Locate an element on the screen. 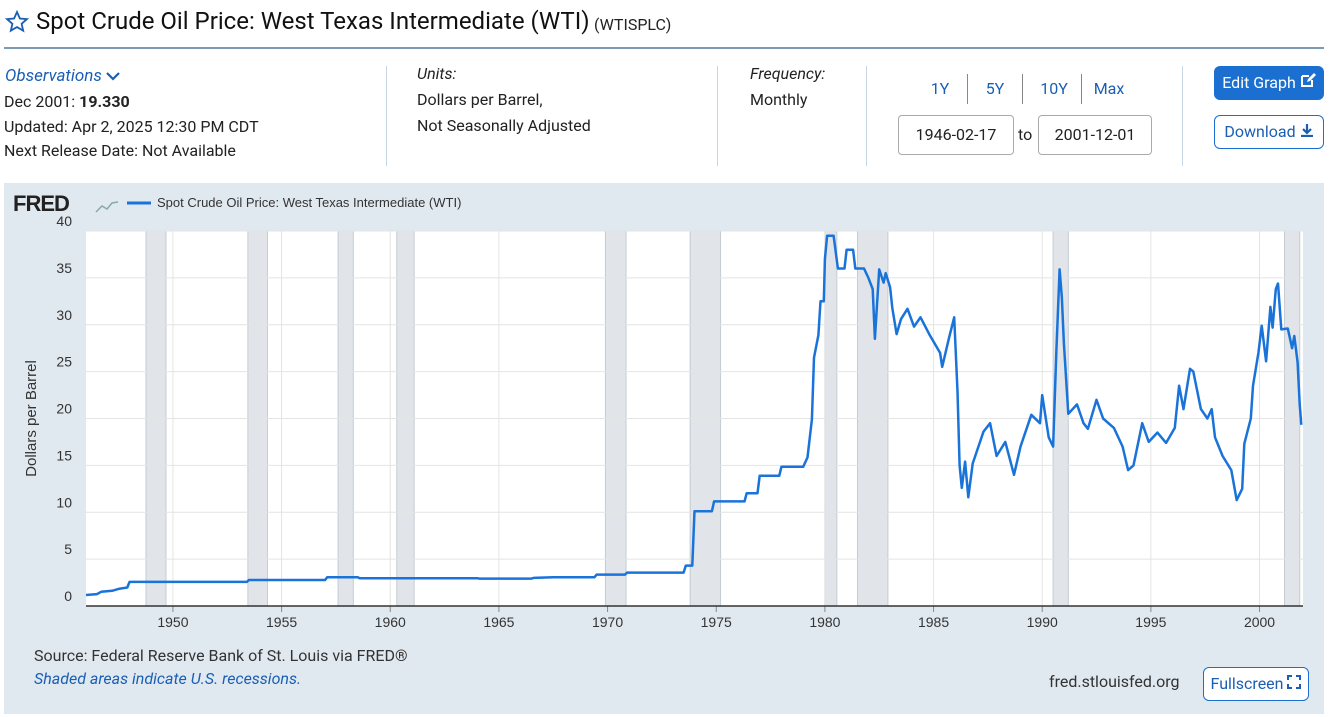 Image resolution: width=1333 pixels, height=717 pixels. edit-graph-button: Edit Graph is located at coordinates (1269, 83).